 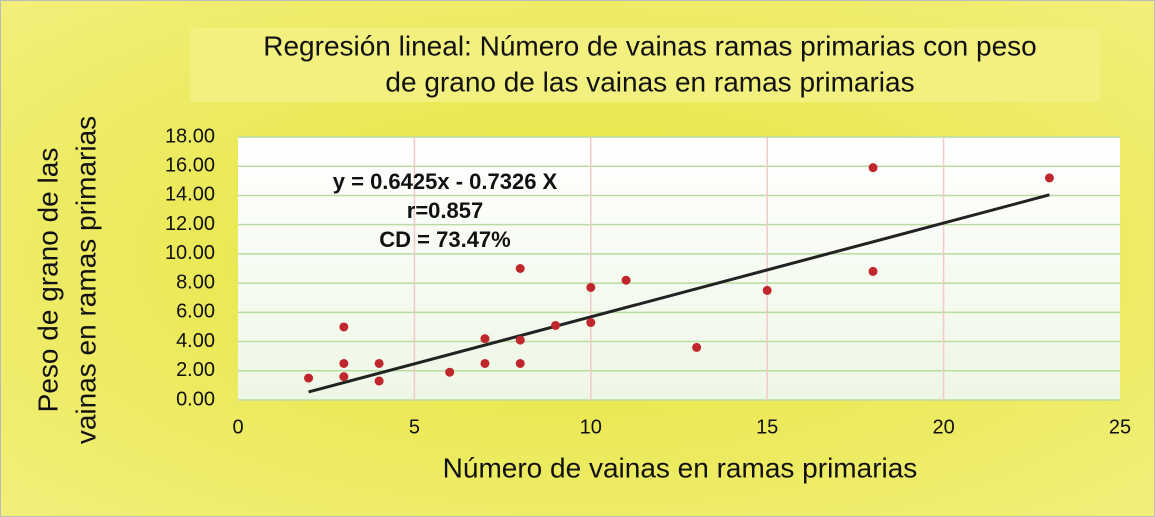 What do you see at coordinates (190, 166) in the screenshot?
I see `y-tick-label: 16.00` at bounding box center [190, 166].